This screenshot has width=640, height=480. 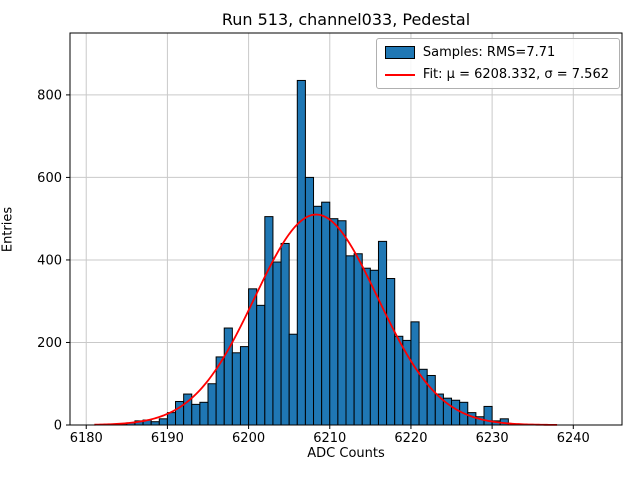 What do you see at coordinates (346, 453) in the screenshot?
I see `x-axis-label: ADC Counts` at bounding box center [346, 453].